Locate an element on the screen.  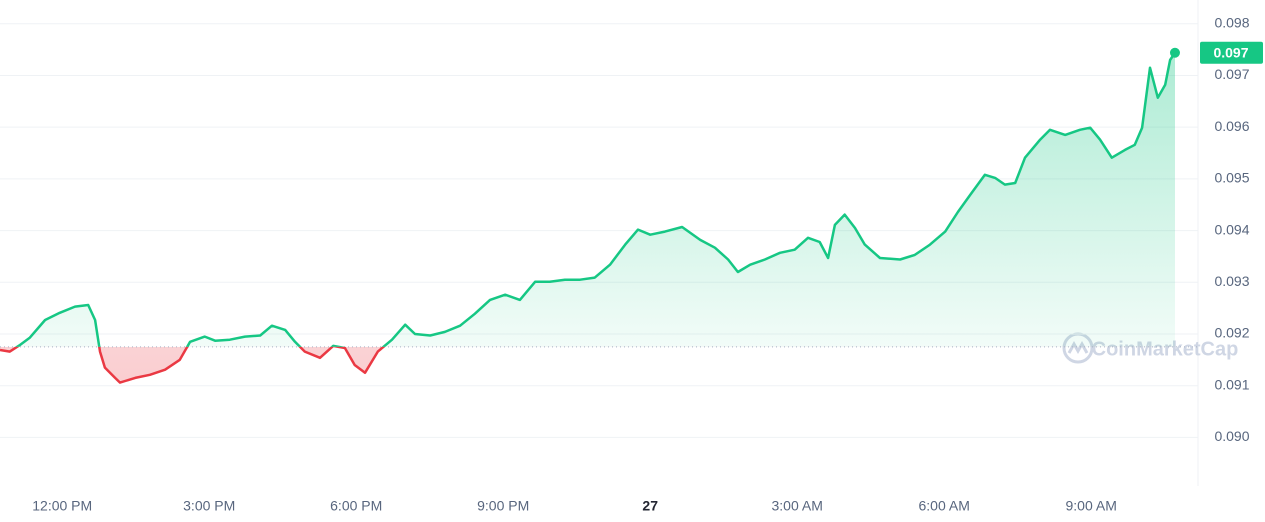
price-line-down is located at coordinates (193, 365).